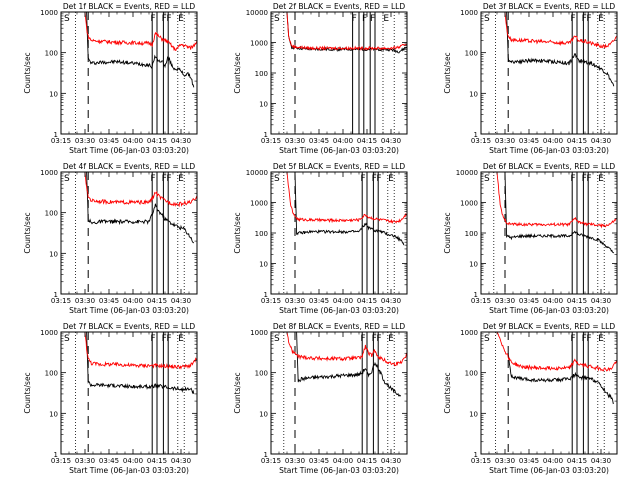  Describe the element at coordinates (584, 339) in the screenshot. I see `panel-9-corner-label-2: F` at that location.